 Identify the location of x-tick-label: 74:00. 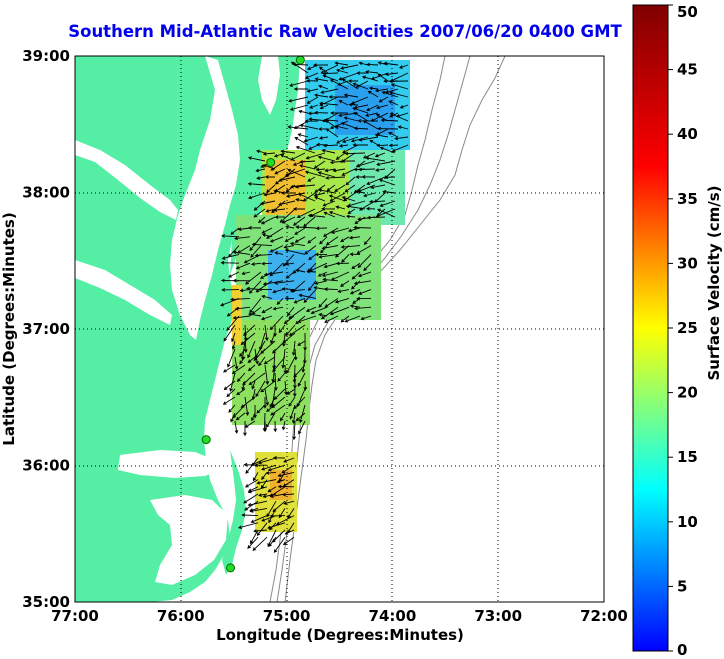
(393, 616).